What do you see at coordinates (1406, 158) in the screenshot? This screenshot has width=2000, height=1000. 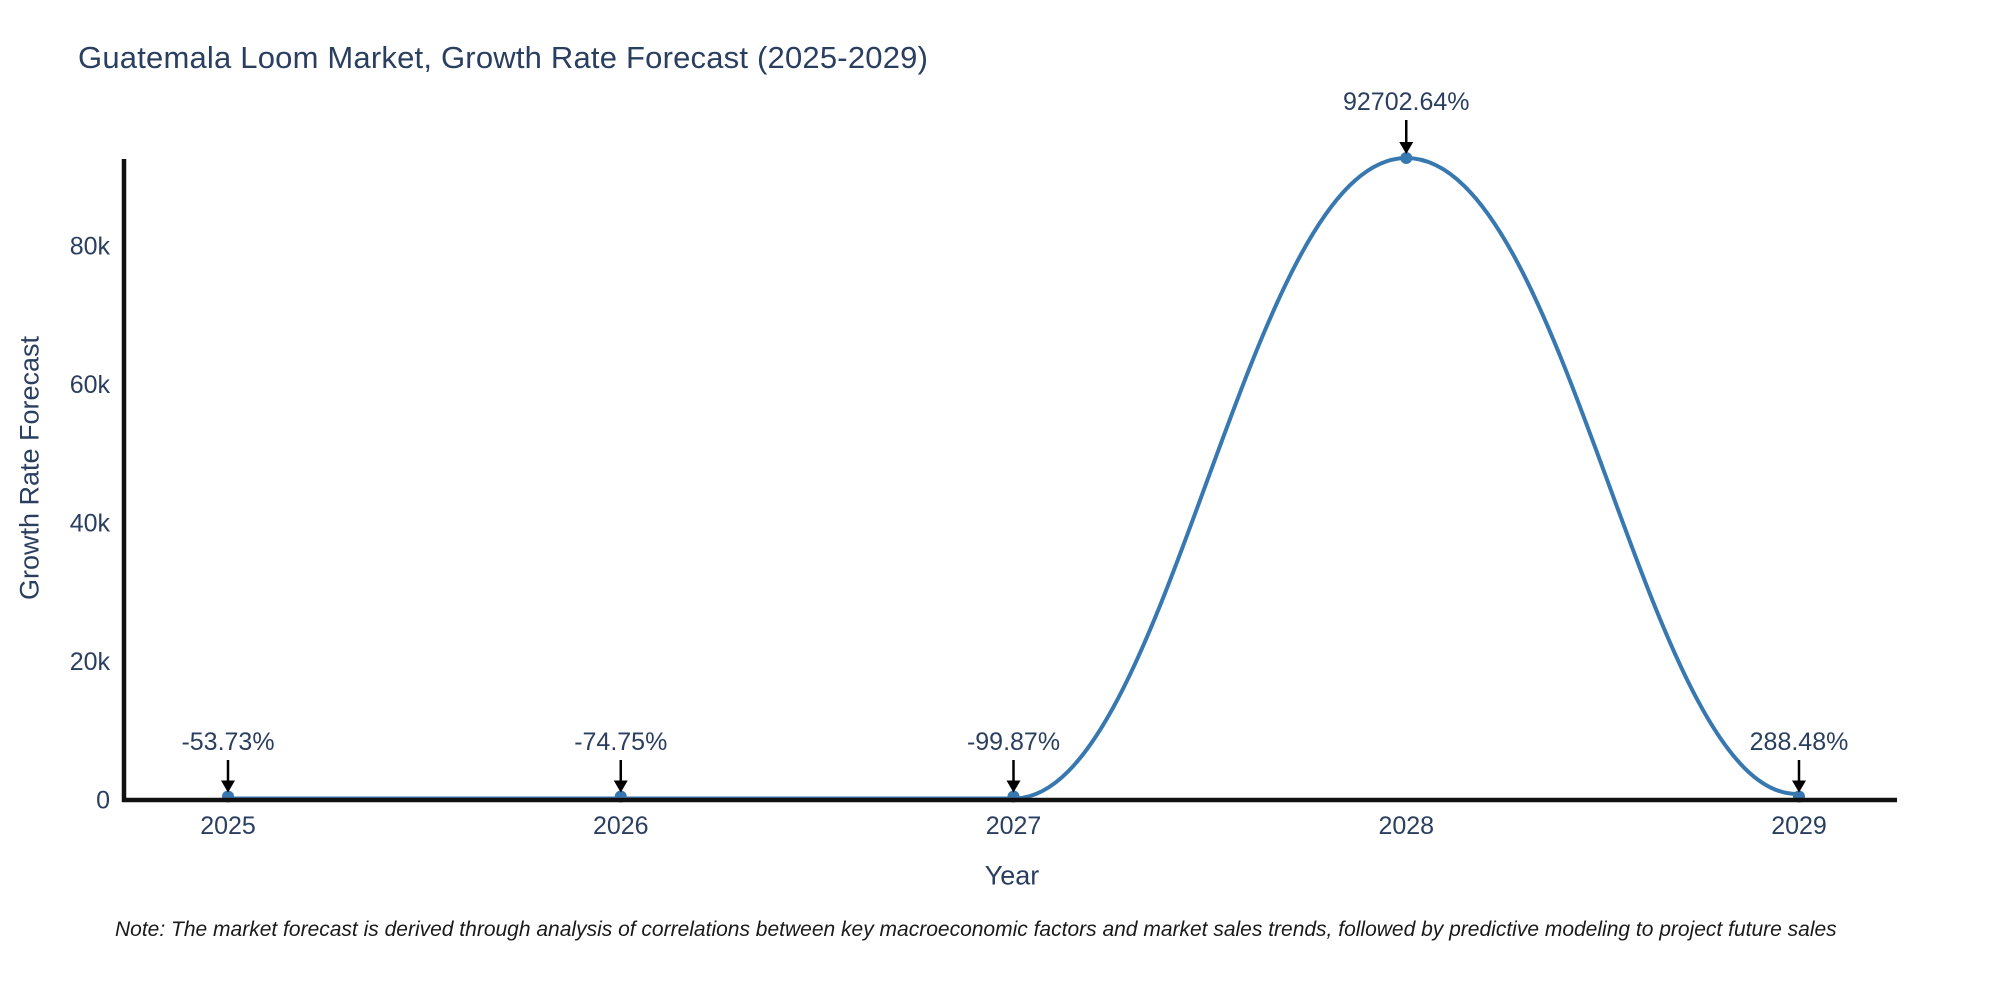 I see `data-point-marker` at bounding box center [1406, 158].